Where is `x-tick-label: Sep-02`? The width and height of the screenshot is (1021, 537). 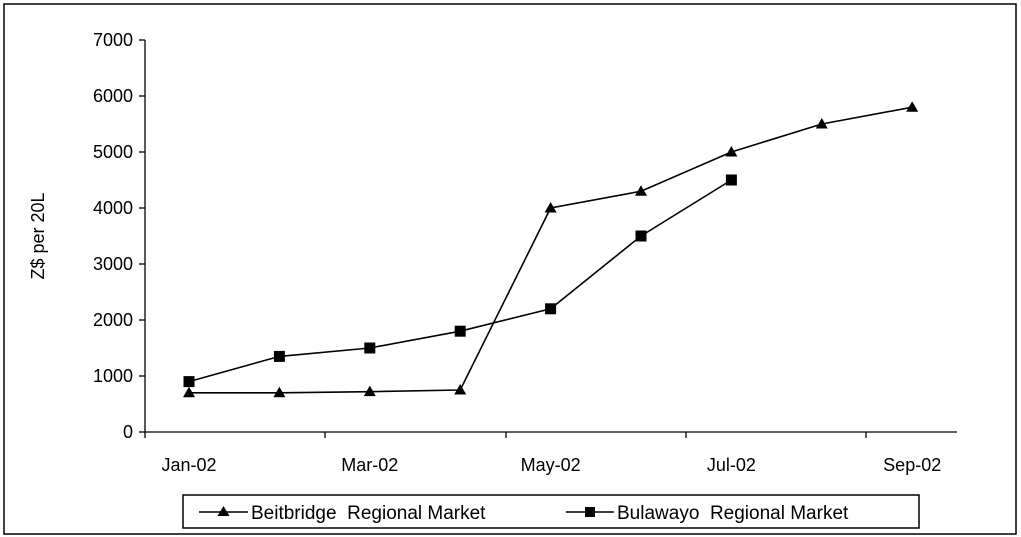
x-tick-label: Sep-02 is located at coordinates (912, 465).